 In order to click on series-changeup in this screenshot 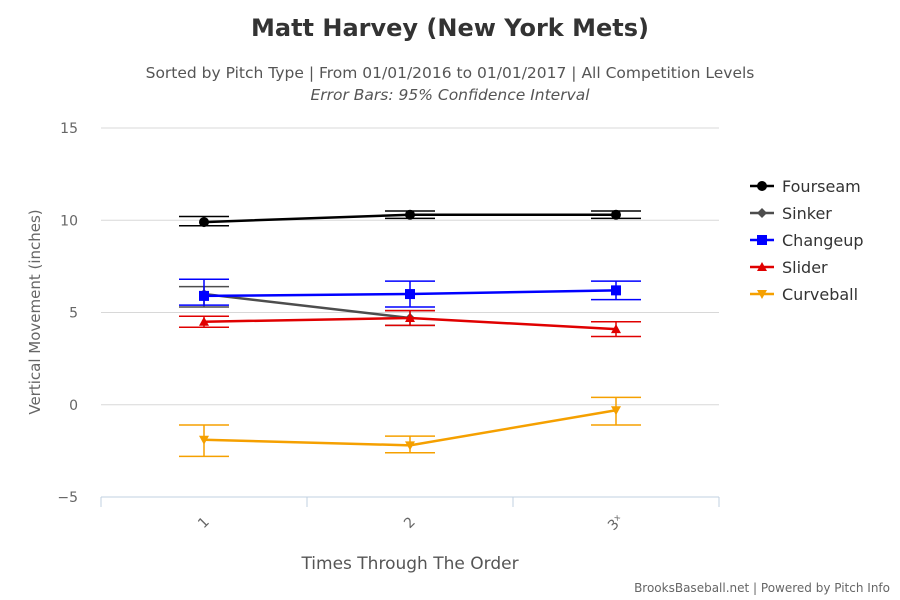, I will do `click(410, 293)`.